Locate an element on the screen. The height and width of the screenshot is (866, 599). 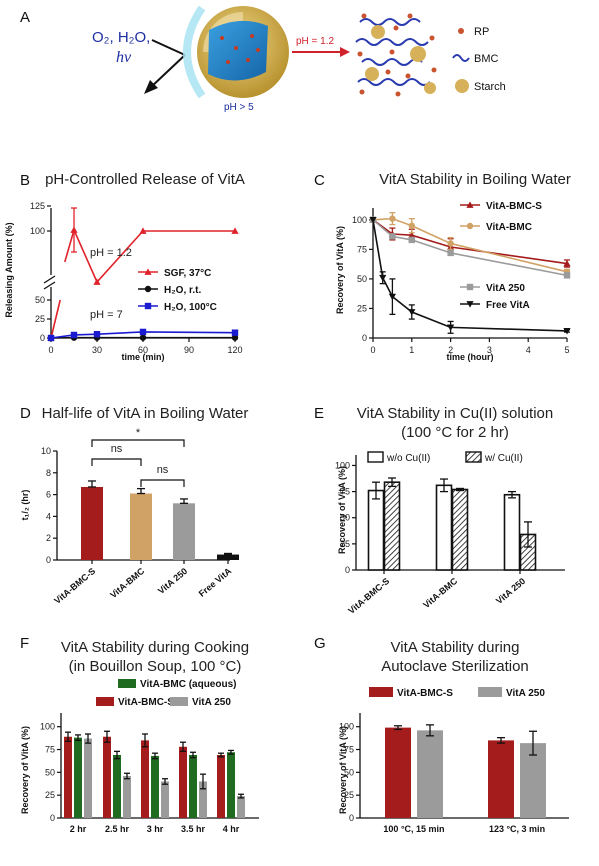
legend-label: w/o Cu(II) is located at coordinates (408, 458).